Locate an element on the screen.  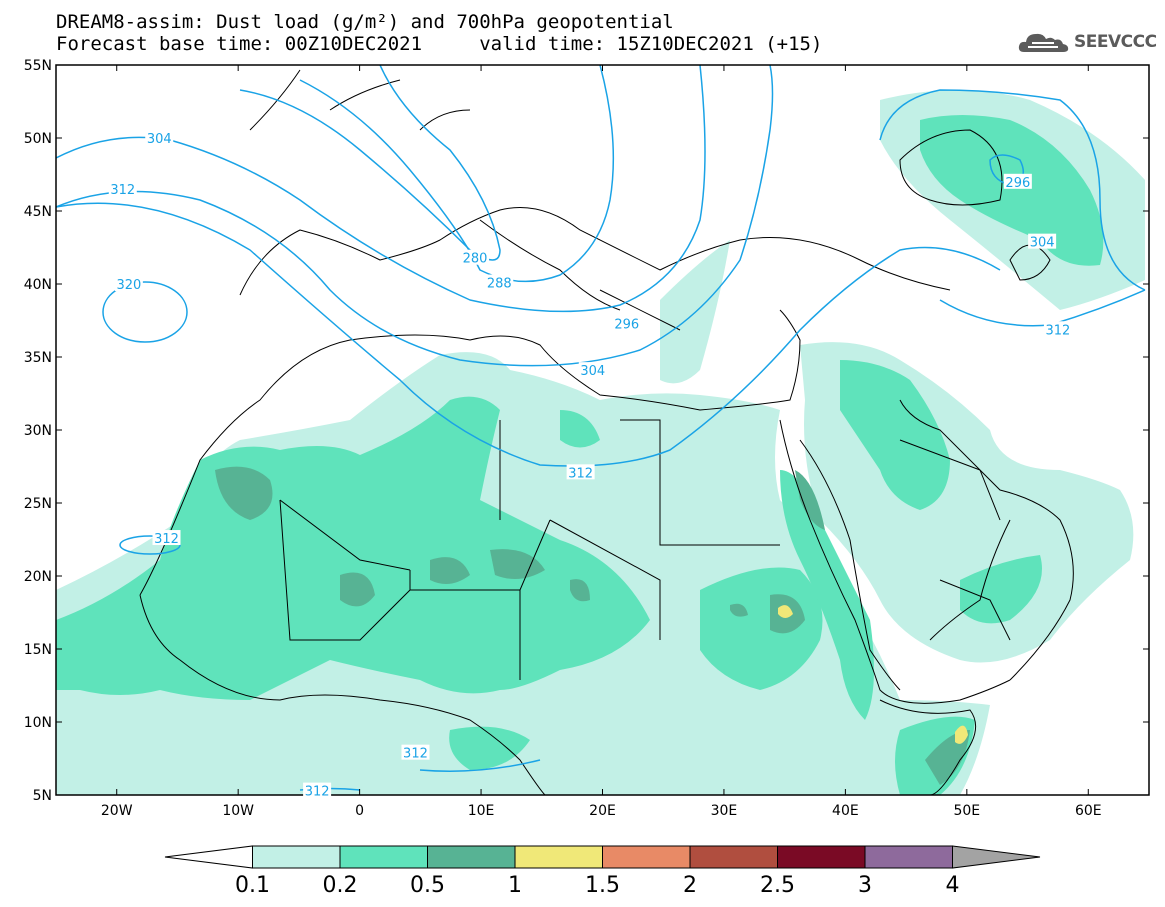
lat-tick-label: 45N is located at coordinates (38, 212).